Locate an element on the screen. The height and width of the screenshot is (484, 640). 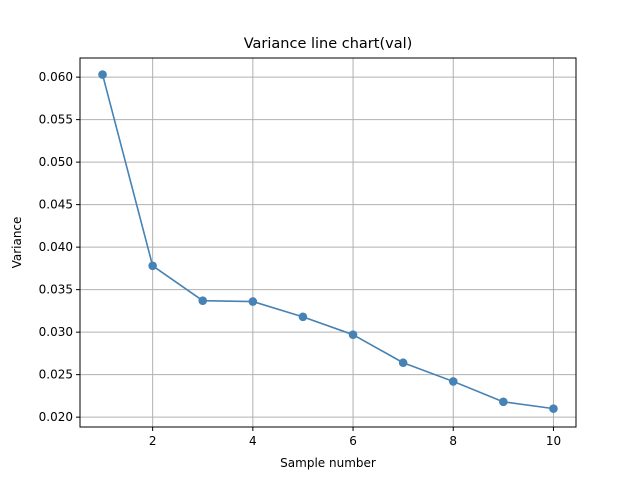
y-tick-label: 0.020 is located at coordinates (56, 417).